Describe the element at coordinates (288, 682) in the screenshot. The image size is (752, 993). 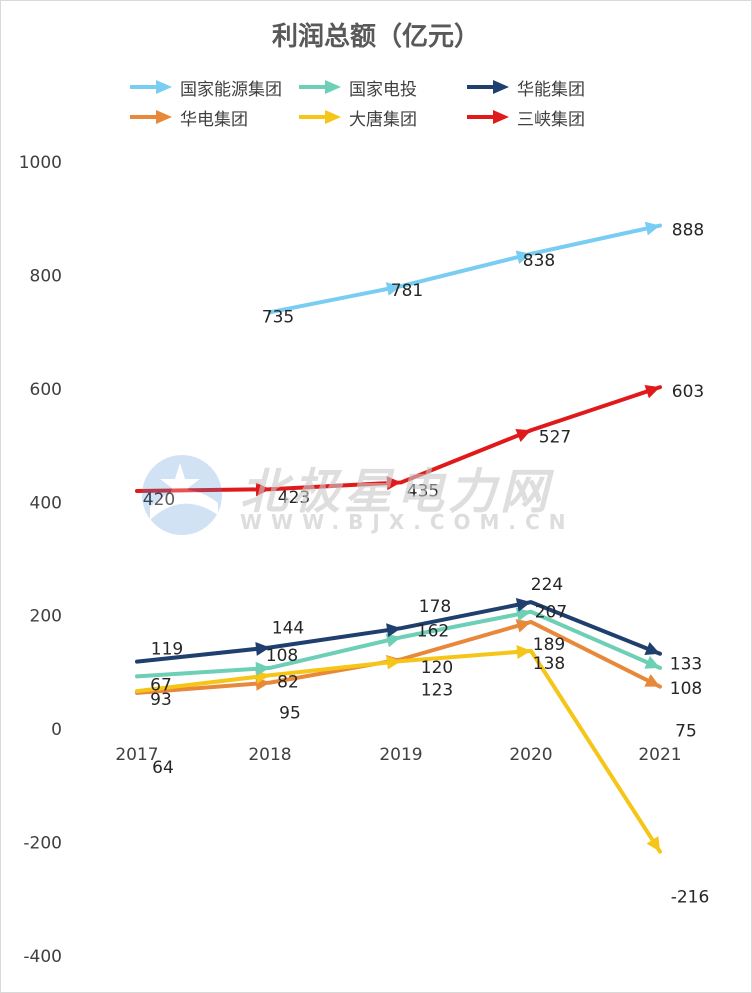
I see `data-label: 82` at that location.